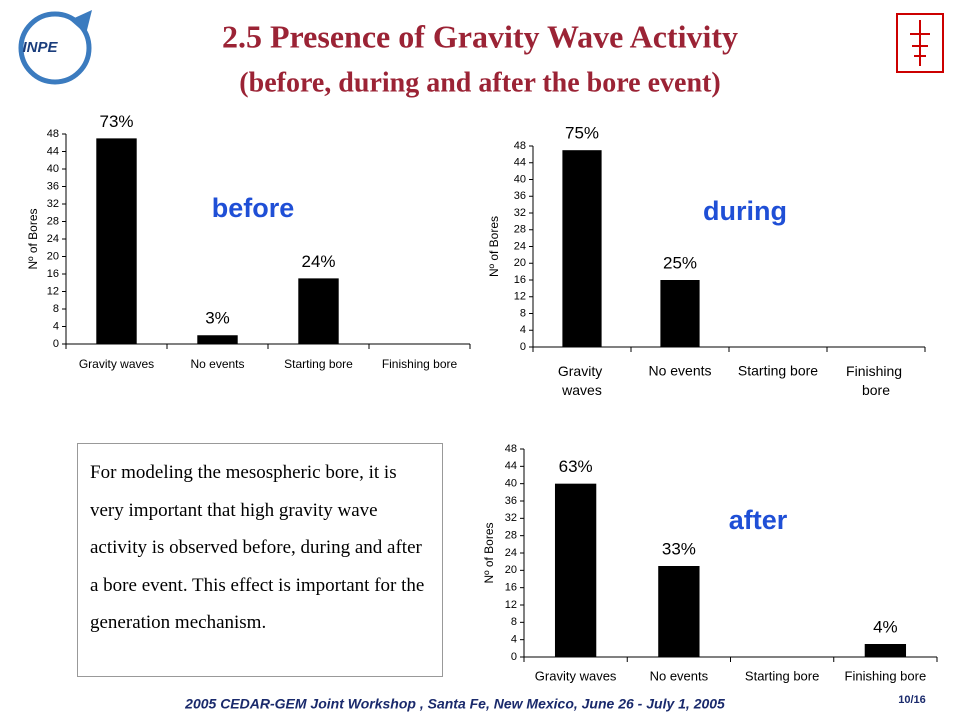 The image size is (960, 720). What do you see at coordinates (912, 700) in the screenshot?
I see `page-number: 10/16` at bounding box center [912, 700].